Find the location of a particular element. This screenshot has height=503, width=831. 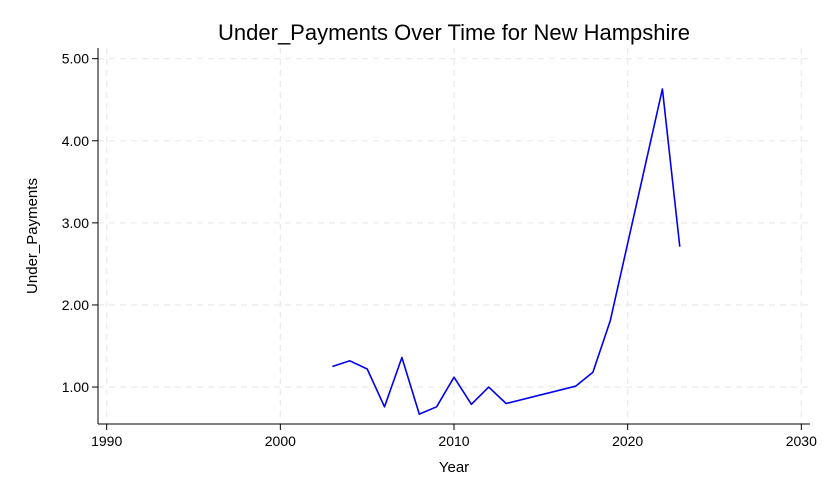

x-tick-label: 2020 is located at coordinates (627, 441).